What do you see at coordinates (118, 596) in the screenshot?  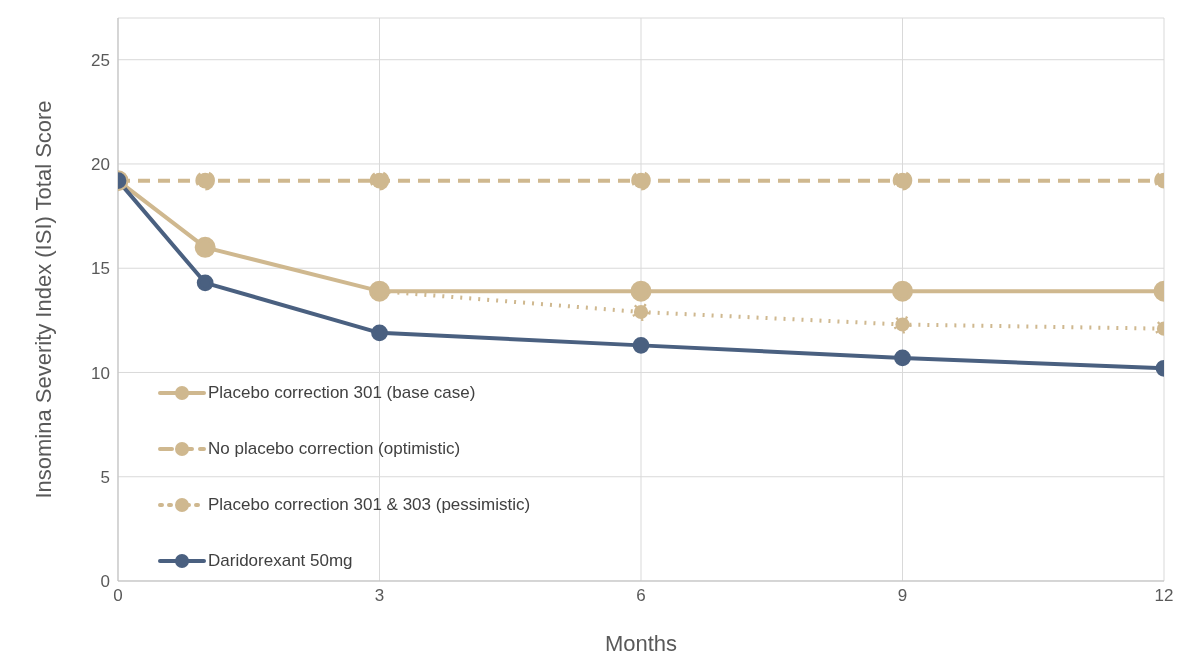 I see `x-tick-label: 0` at bounding box center [118, 596].